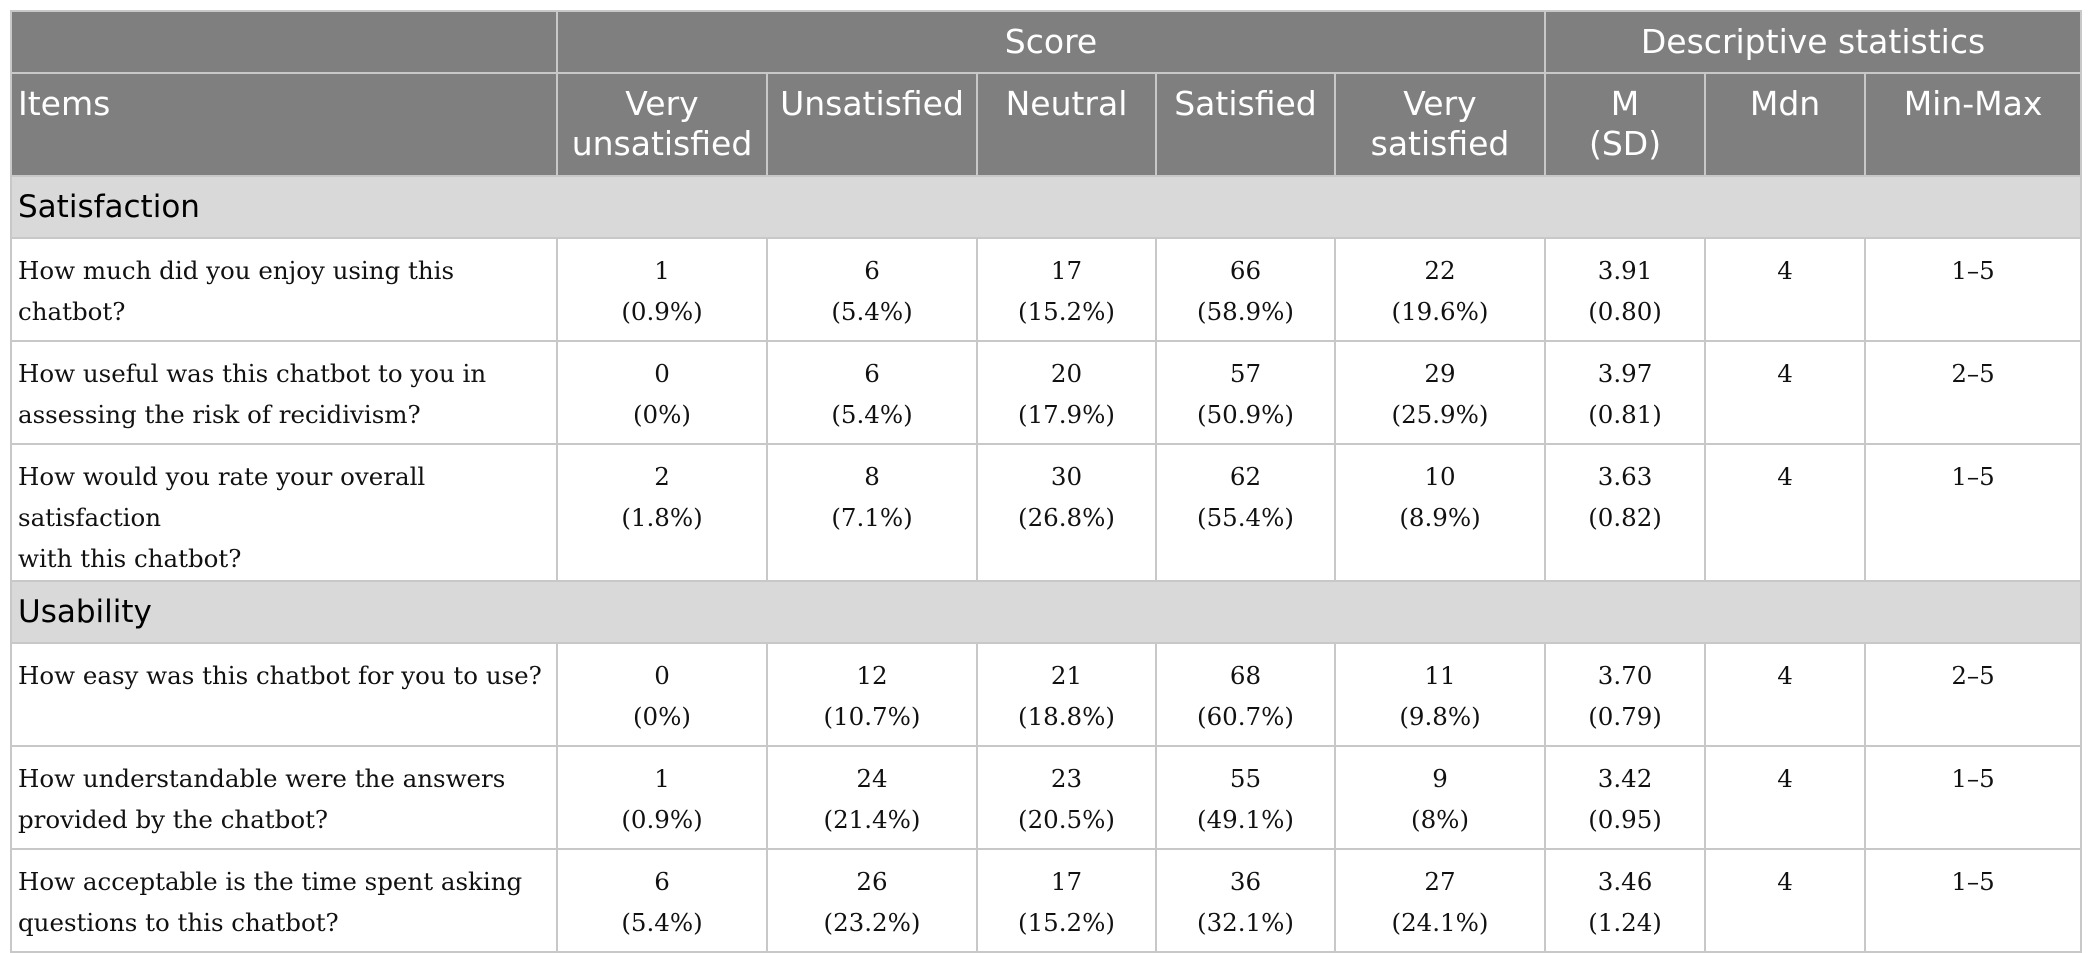 The image size is (2088, 953). Describe the element at coordinates (662, 289) in the screenshot. I see `score-cell-very-unsatisfied: 1 (0.9%)` at that location.